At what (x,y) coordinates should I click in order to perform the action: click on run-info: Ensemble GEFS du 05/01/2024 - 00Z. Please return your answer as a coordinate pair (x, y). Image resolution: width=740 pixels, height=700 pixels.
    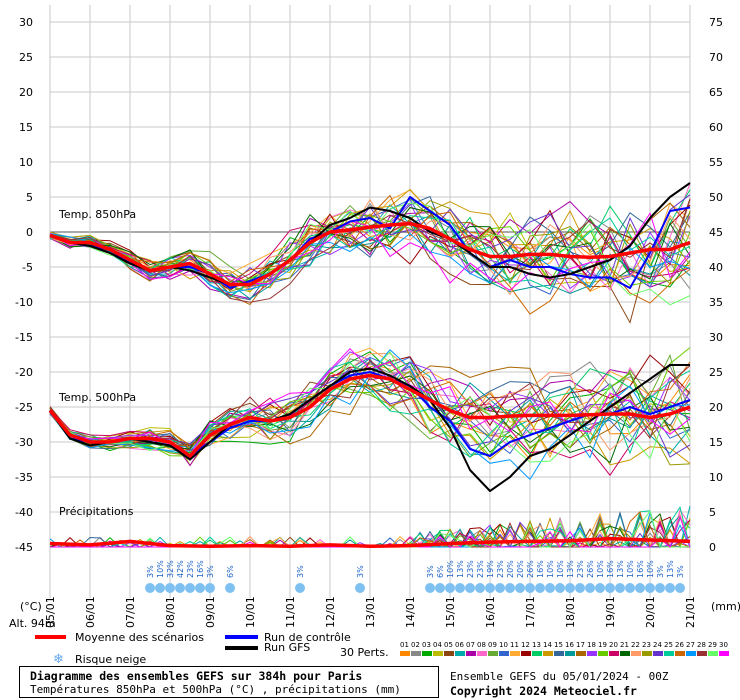
    Looking at the image, I should click on (559, 676).